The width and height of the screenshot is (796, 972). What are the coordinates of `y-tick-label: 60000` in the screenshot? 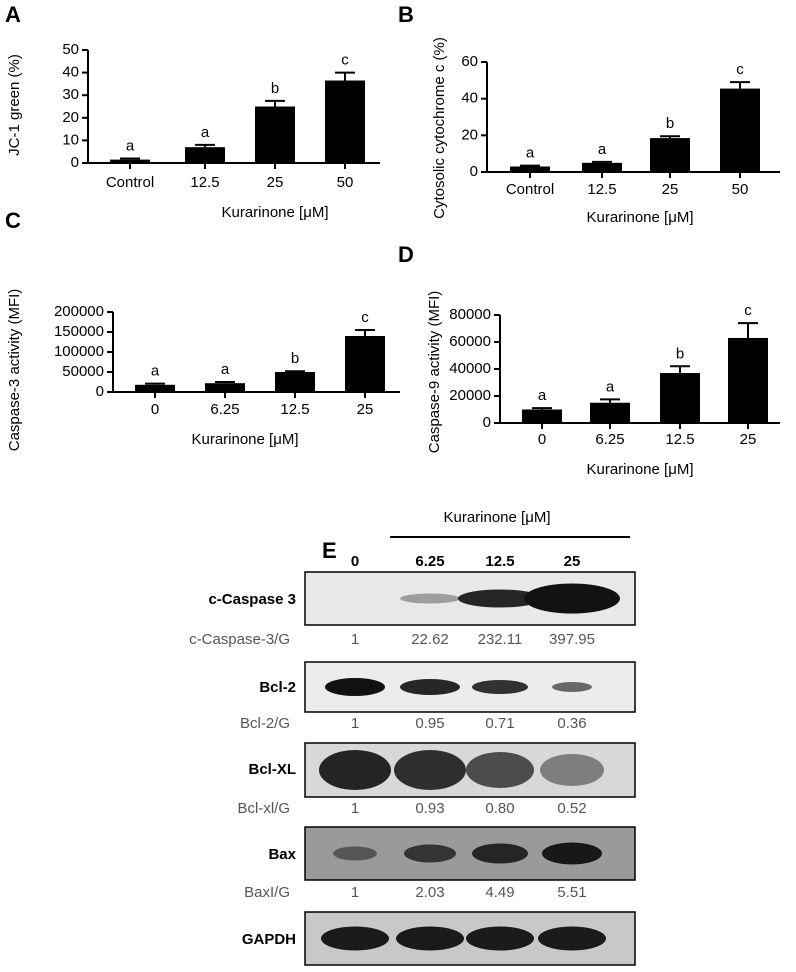 It's located at (470, 341).